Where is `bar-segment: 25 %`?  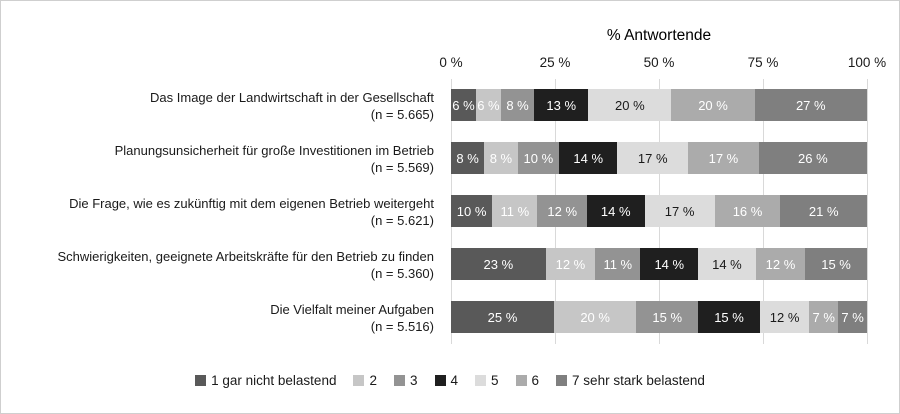
bar-segment: 25 % is located at coordinates (502, 317).